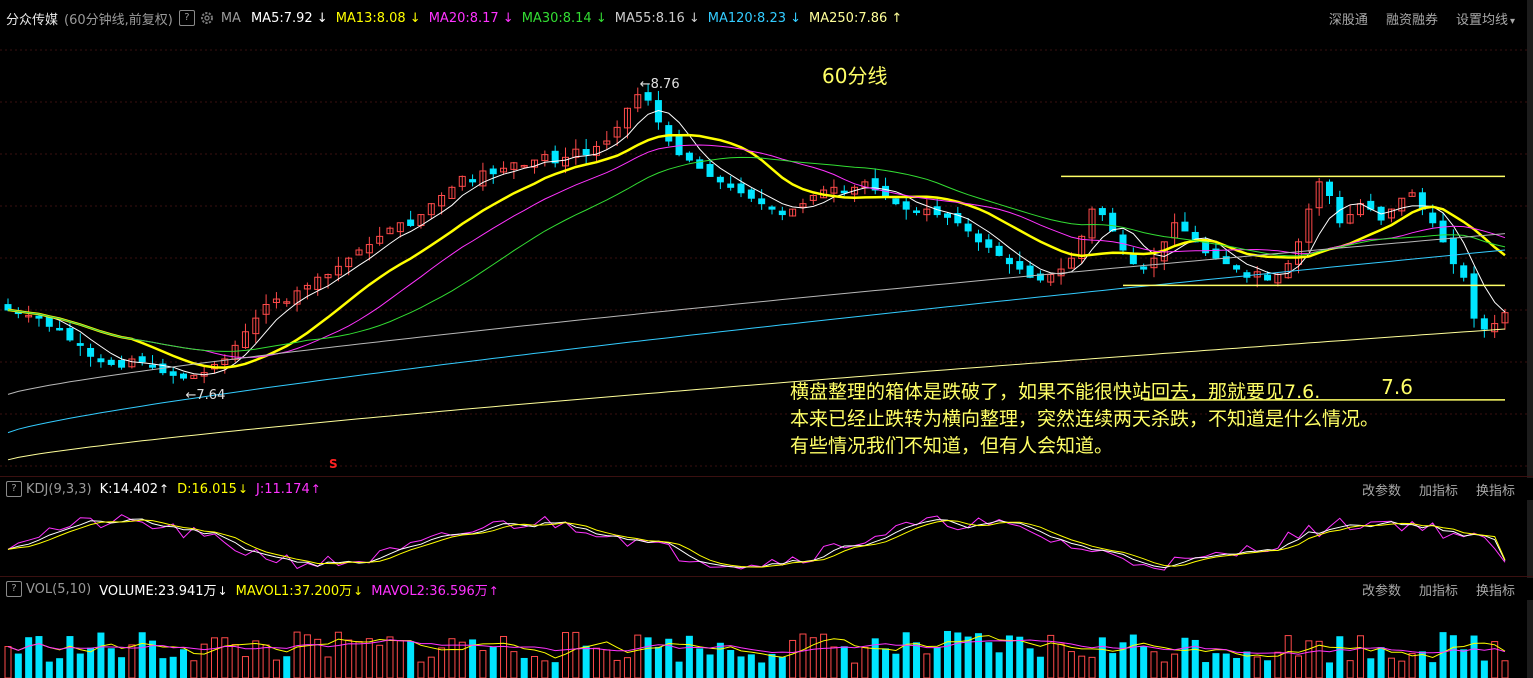 The image size is (1533, 678). What do you see at coordinates (435, 591) in the screenshot?
I see `vol-mavol2: MAVOL2:36.596万↑` at bounding box center [435, 591].